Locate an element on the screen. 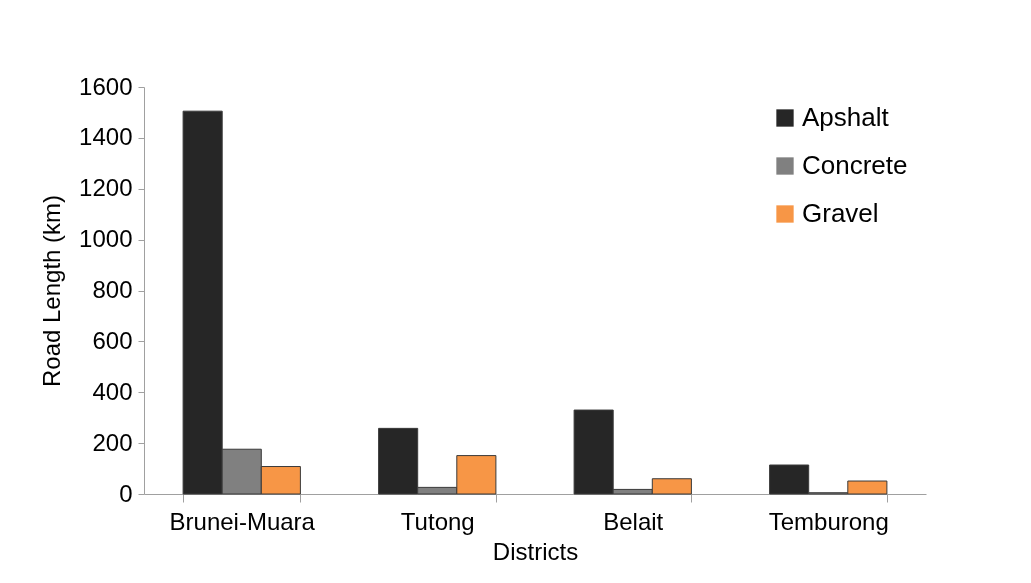 The height and width of the screenshot is (583, 1031). y-tick-label: 1000 is located at coordinates (106, 239).